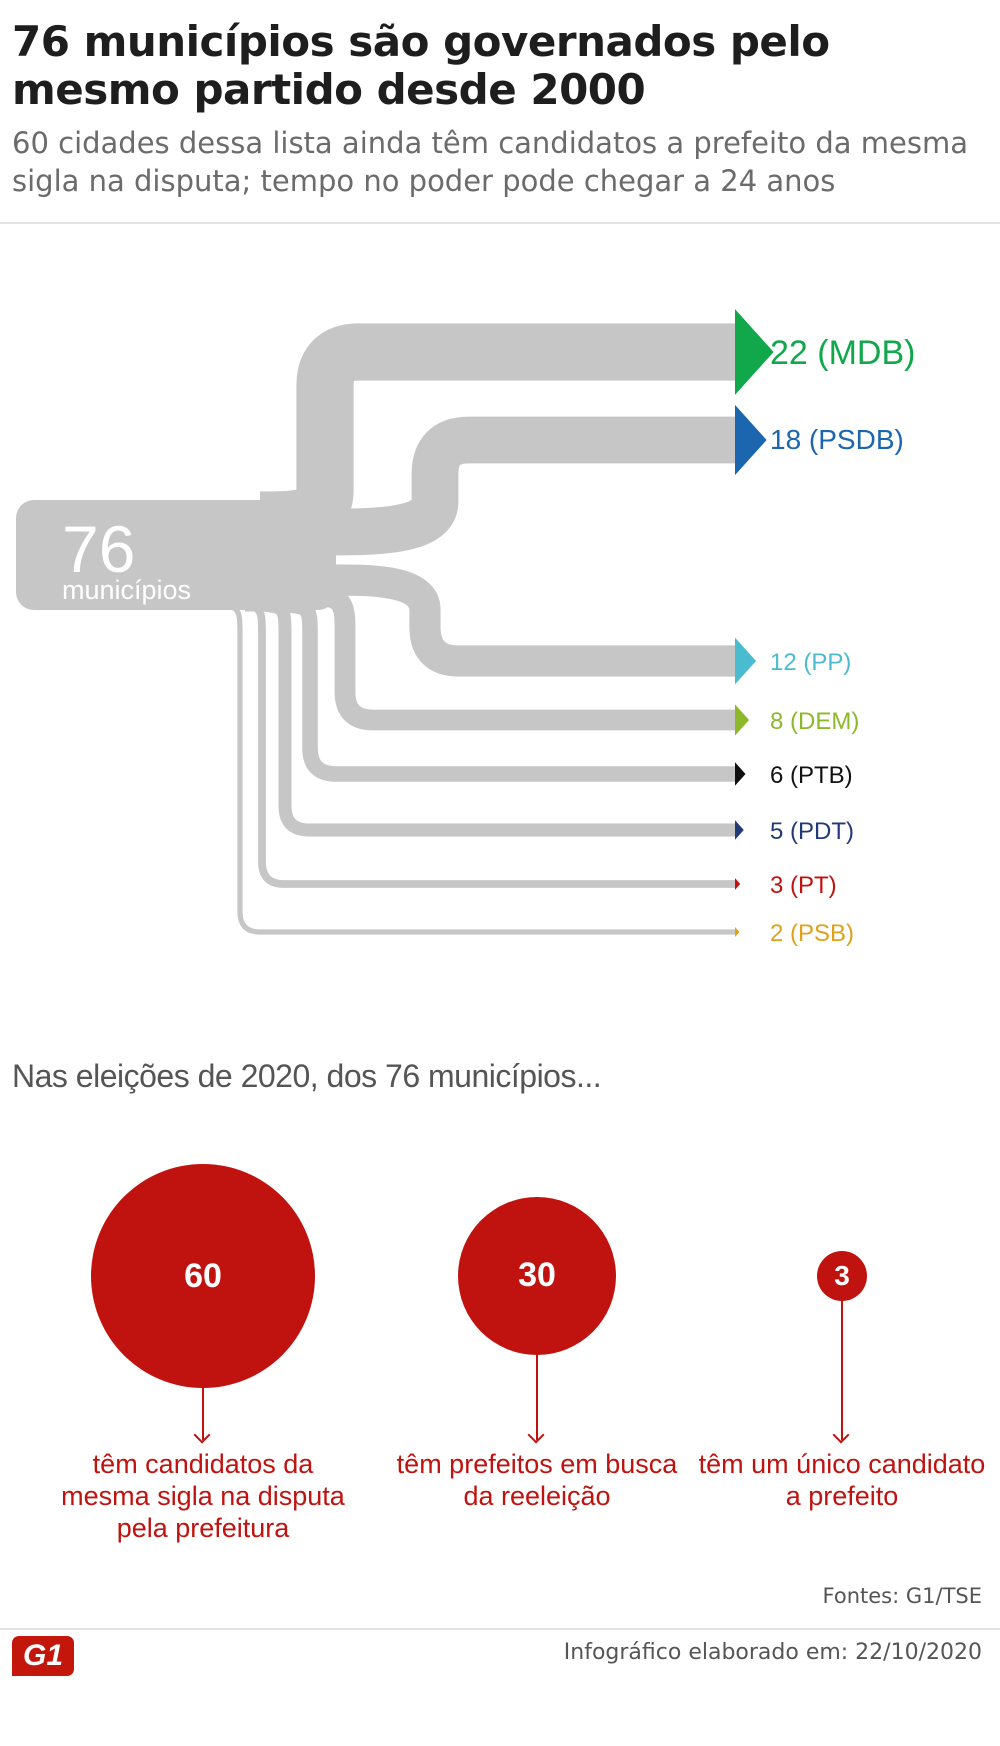 This screenshot has width=1000, height=1746. What do you see at coordinates (837, 439) in the screenshot?
I see `flow-label-psdb: 18 (PSDB)` at bounding box center [837, 439].